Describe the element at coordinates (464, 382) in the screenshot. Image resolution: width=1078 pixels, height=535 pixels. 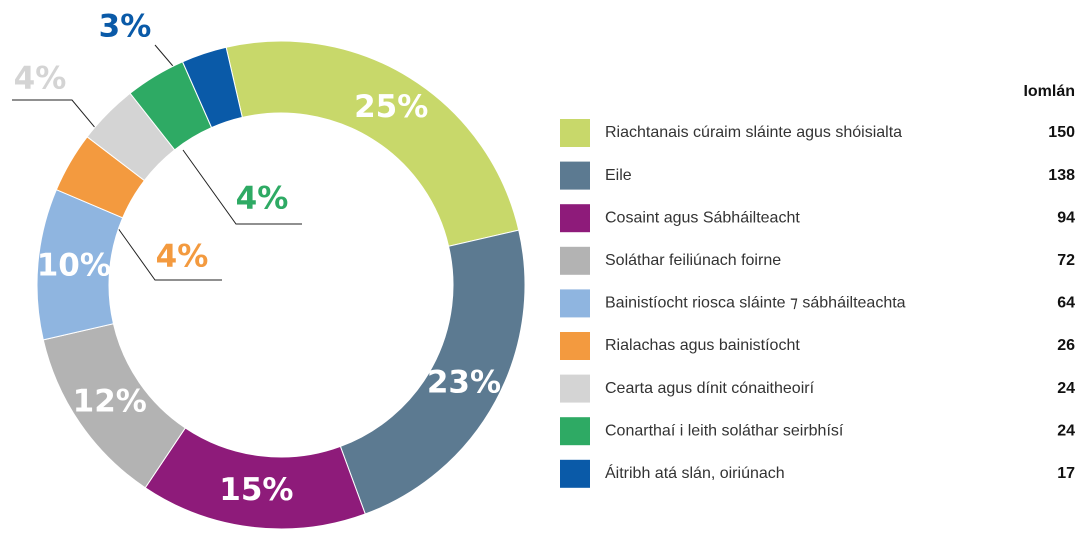
I see `slice-label: 23%` at that location.